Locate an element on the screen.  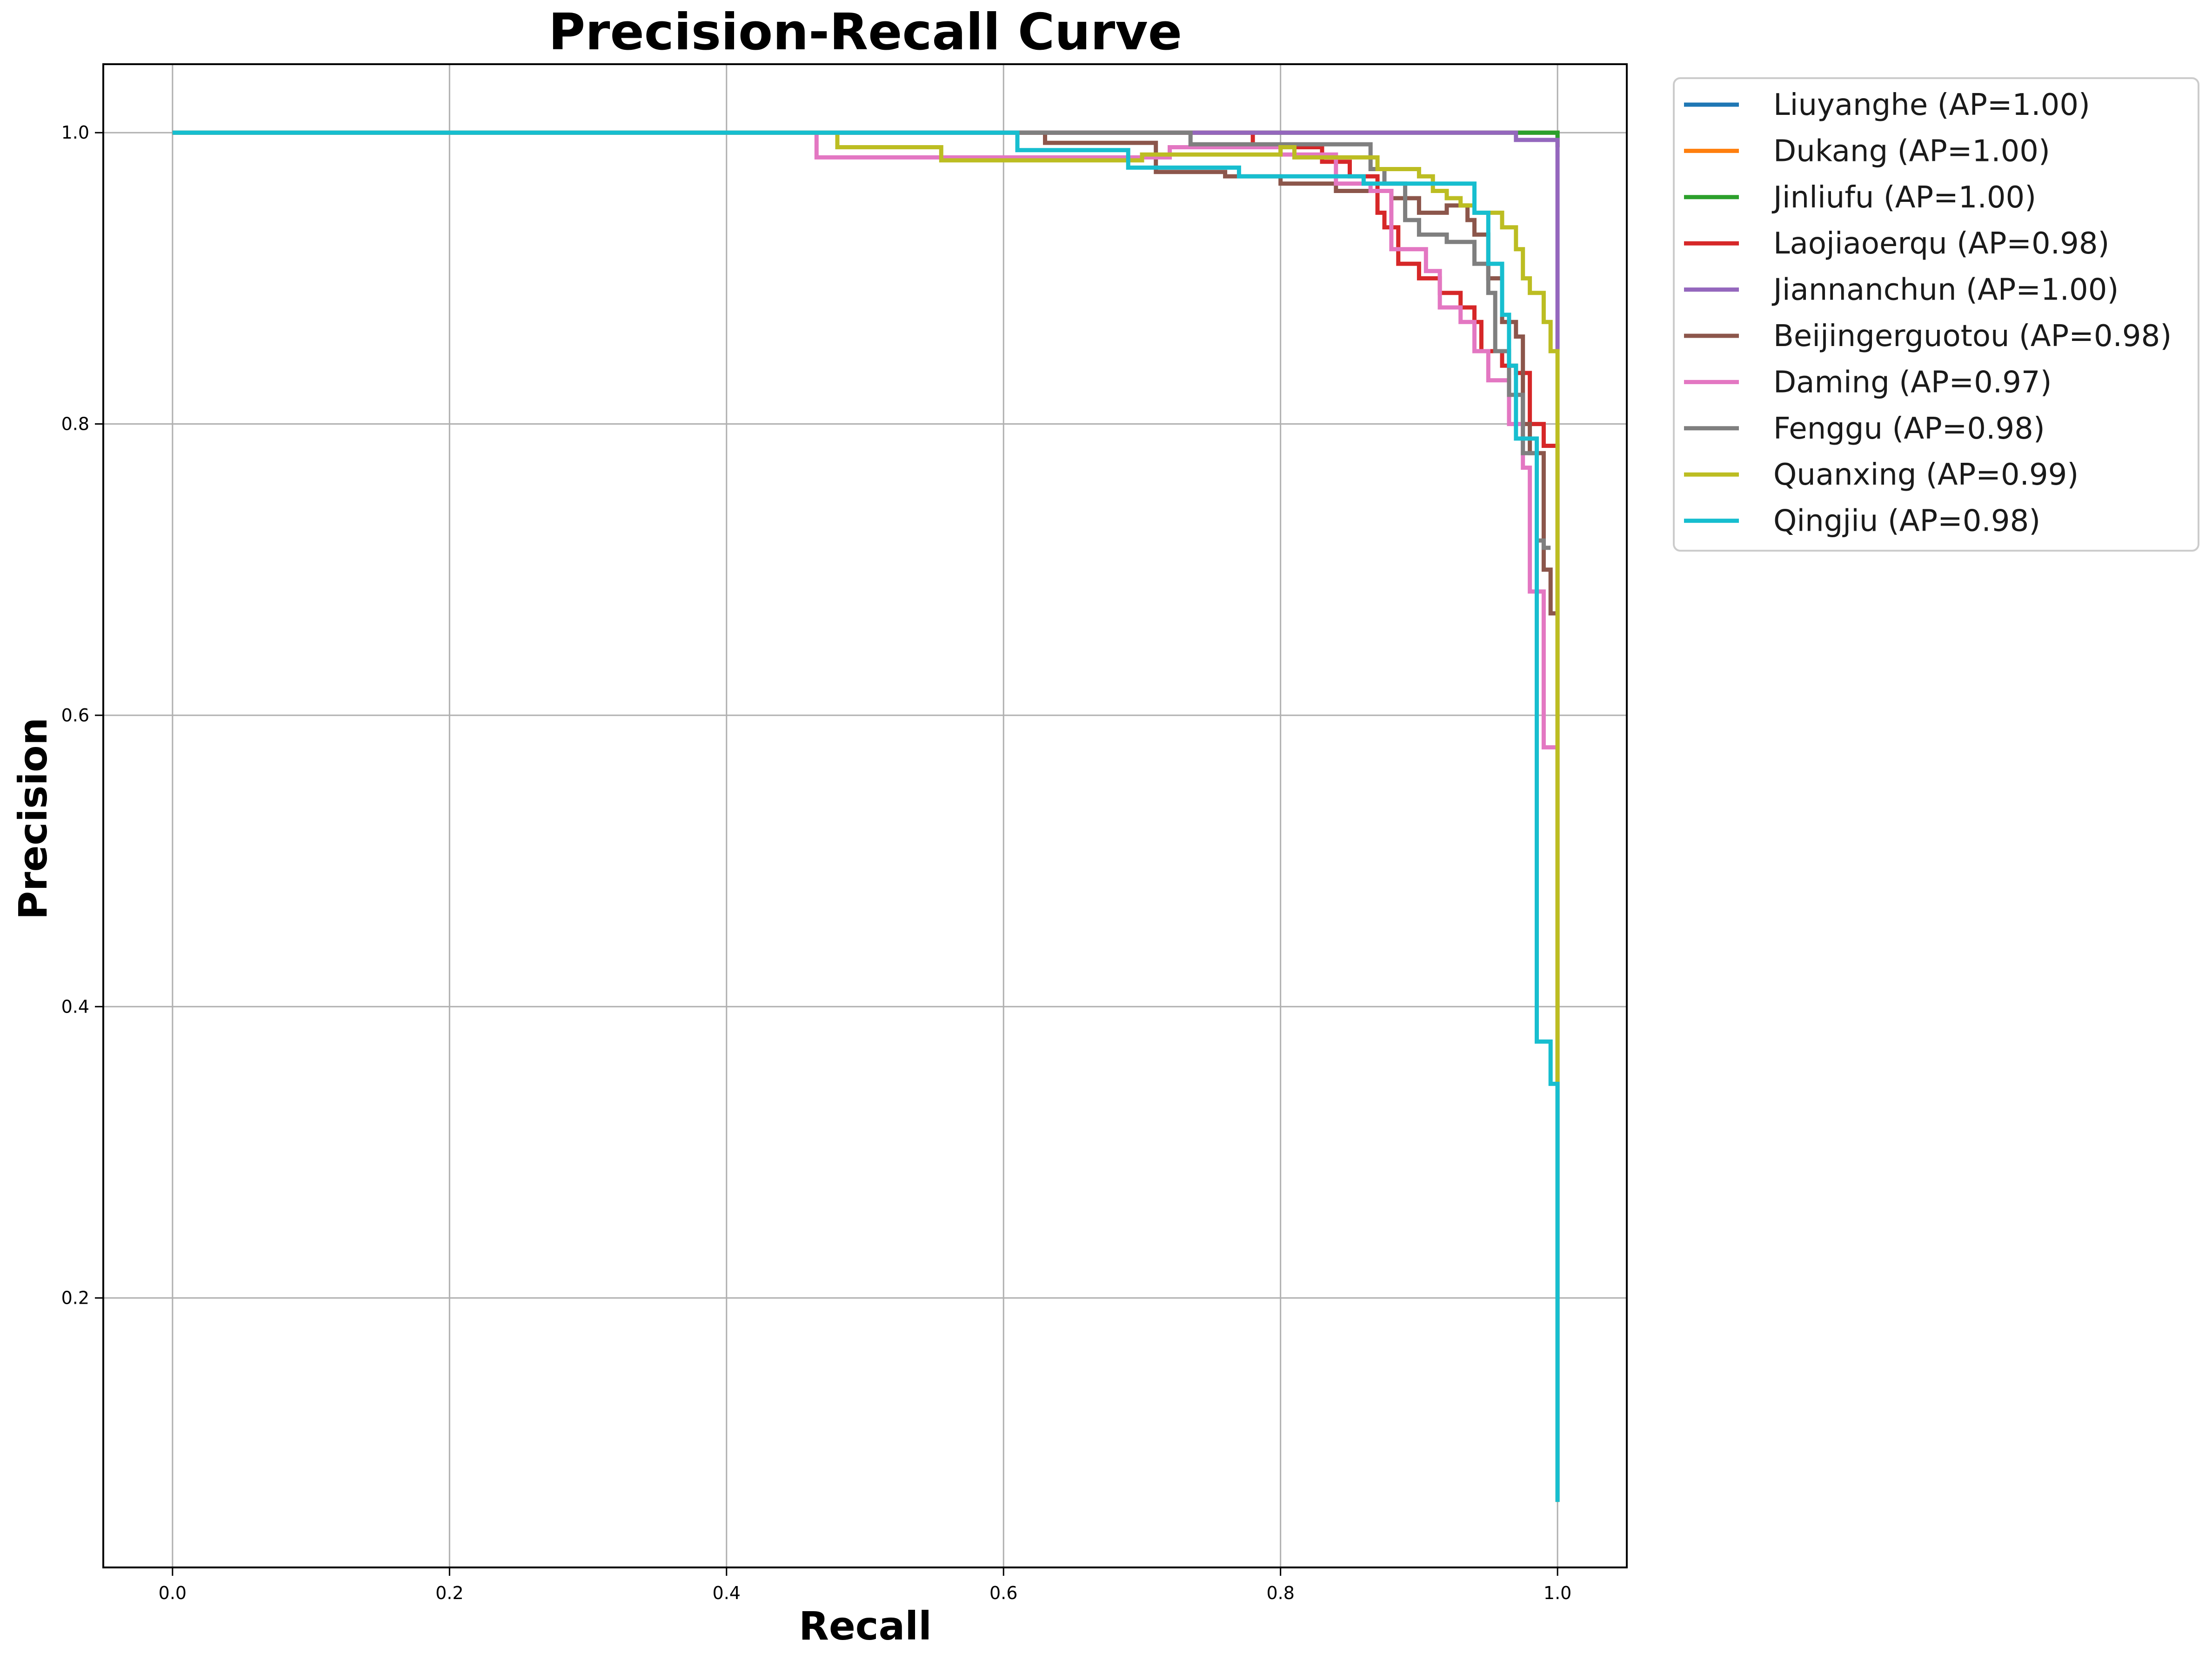
legend-box is located at coordinates (1936, 314).